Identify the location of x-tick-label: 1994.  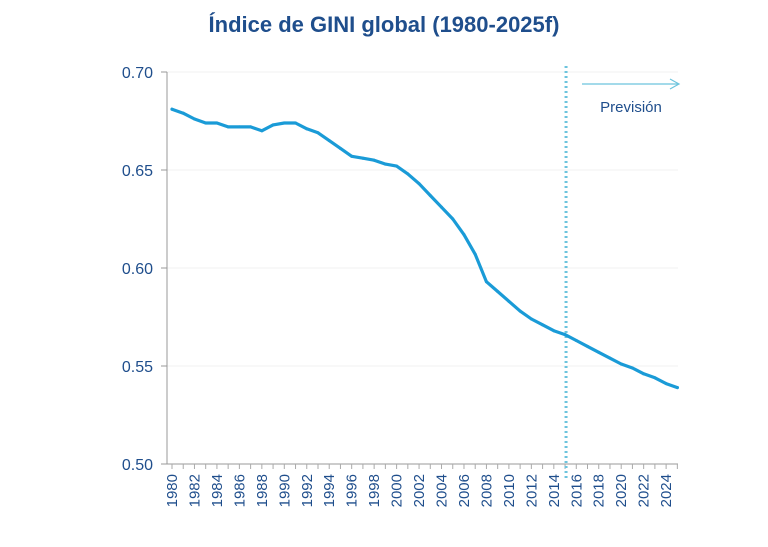
(329, 490).